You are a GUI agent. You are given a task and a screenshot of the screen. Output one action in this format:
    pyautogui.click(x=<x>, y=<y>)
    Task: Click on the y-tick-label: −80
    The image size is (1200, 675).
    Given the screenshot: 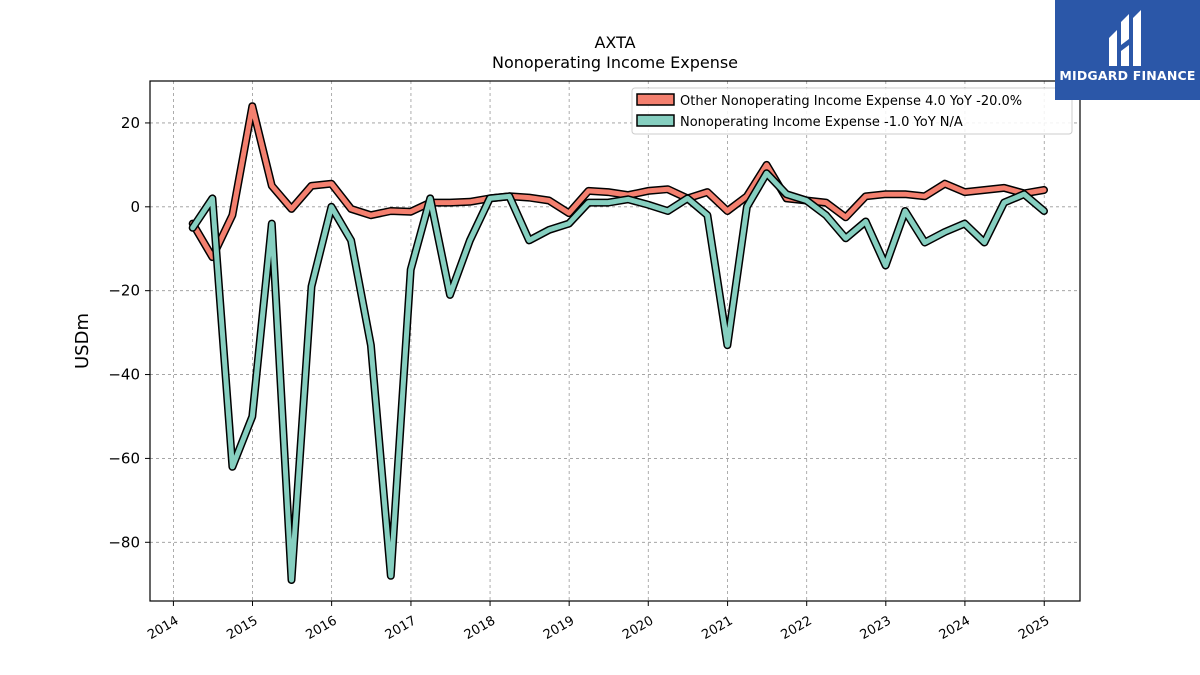 What is the action you would take?
    pyautogui.click(x=124, y=542)
    